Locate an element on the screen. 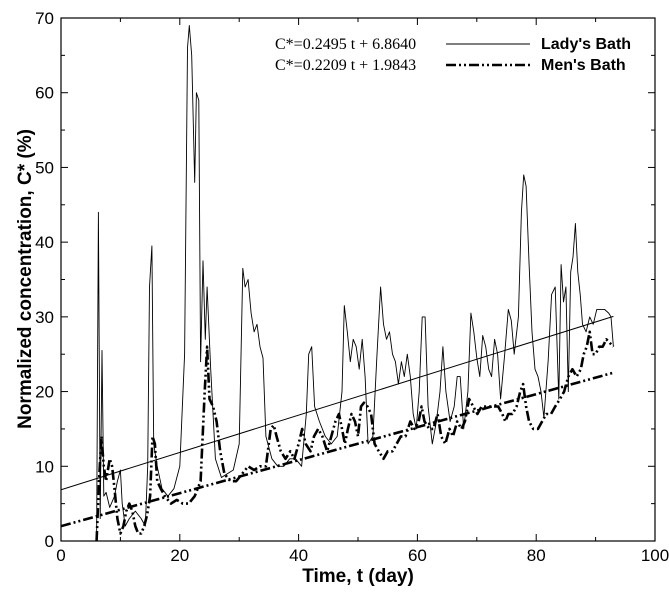 This screenshot has width=669, height=595. y-tick-label: 0 is located at coordinates (49, 541).